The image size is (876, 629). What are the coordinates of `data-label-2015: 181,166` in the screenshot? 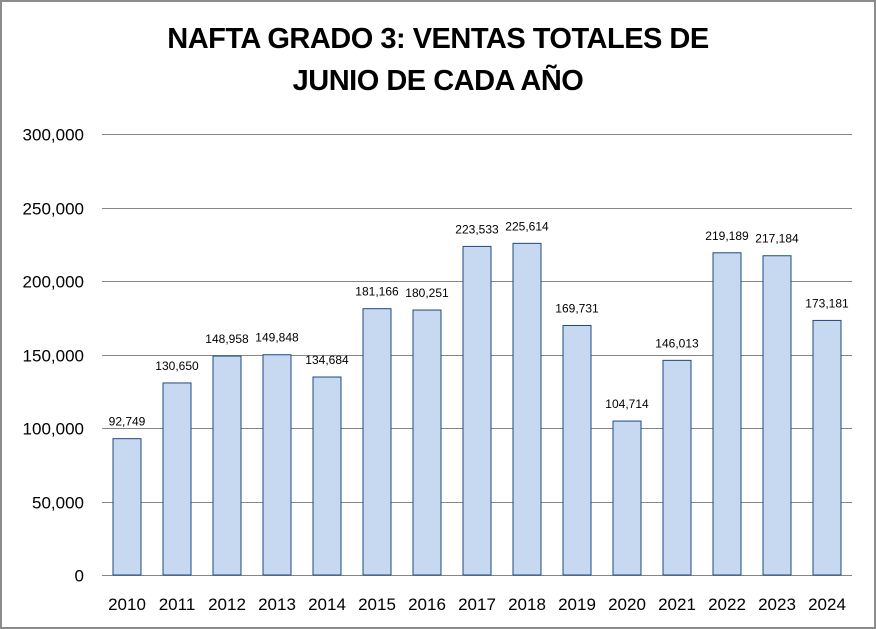 It's located at (377, 292).